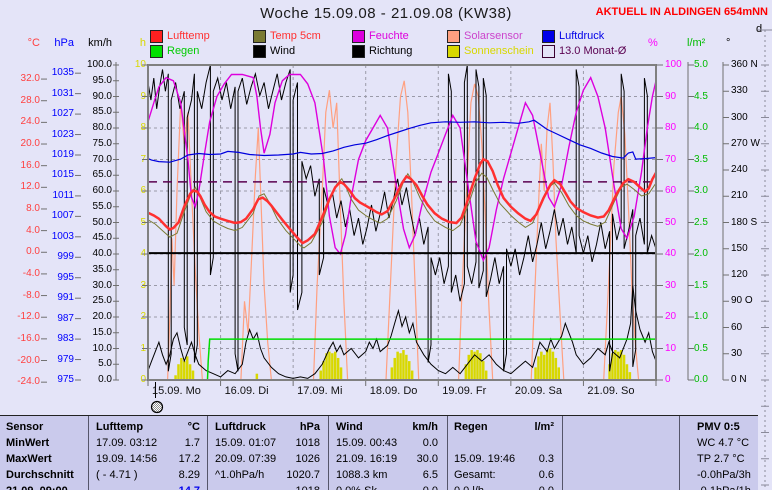 This screenshot has height=490, width=772. What do you see at coordinates (25, 427) in the screenshot?
I see `row-label: Sensor` at bounding box center [25, 427].